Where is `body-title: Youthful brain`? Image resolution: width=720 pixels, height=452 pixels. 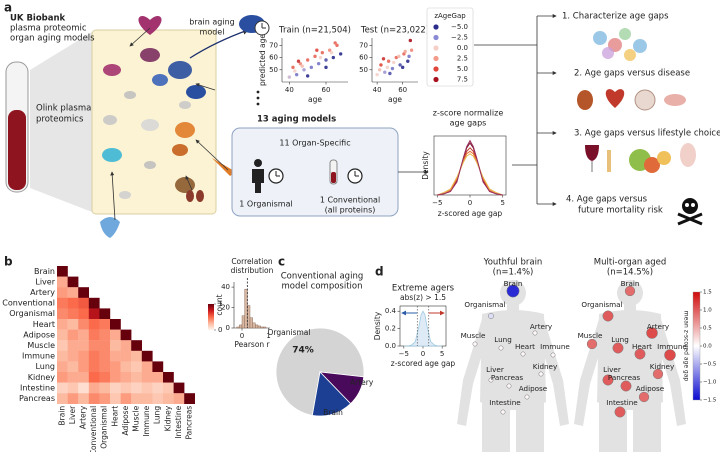 body-title: Youthful brain is located at coordinates (513, 263).